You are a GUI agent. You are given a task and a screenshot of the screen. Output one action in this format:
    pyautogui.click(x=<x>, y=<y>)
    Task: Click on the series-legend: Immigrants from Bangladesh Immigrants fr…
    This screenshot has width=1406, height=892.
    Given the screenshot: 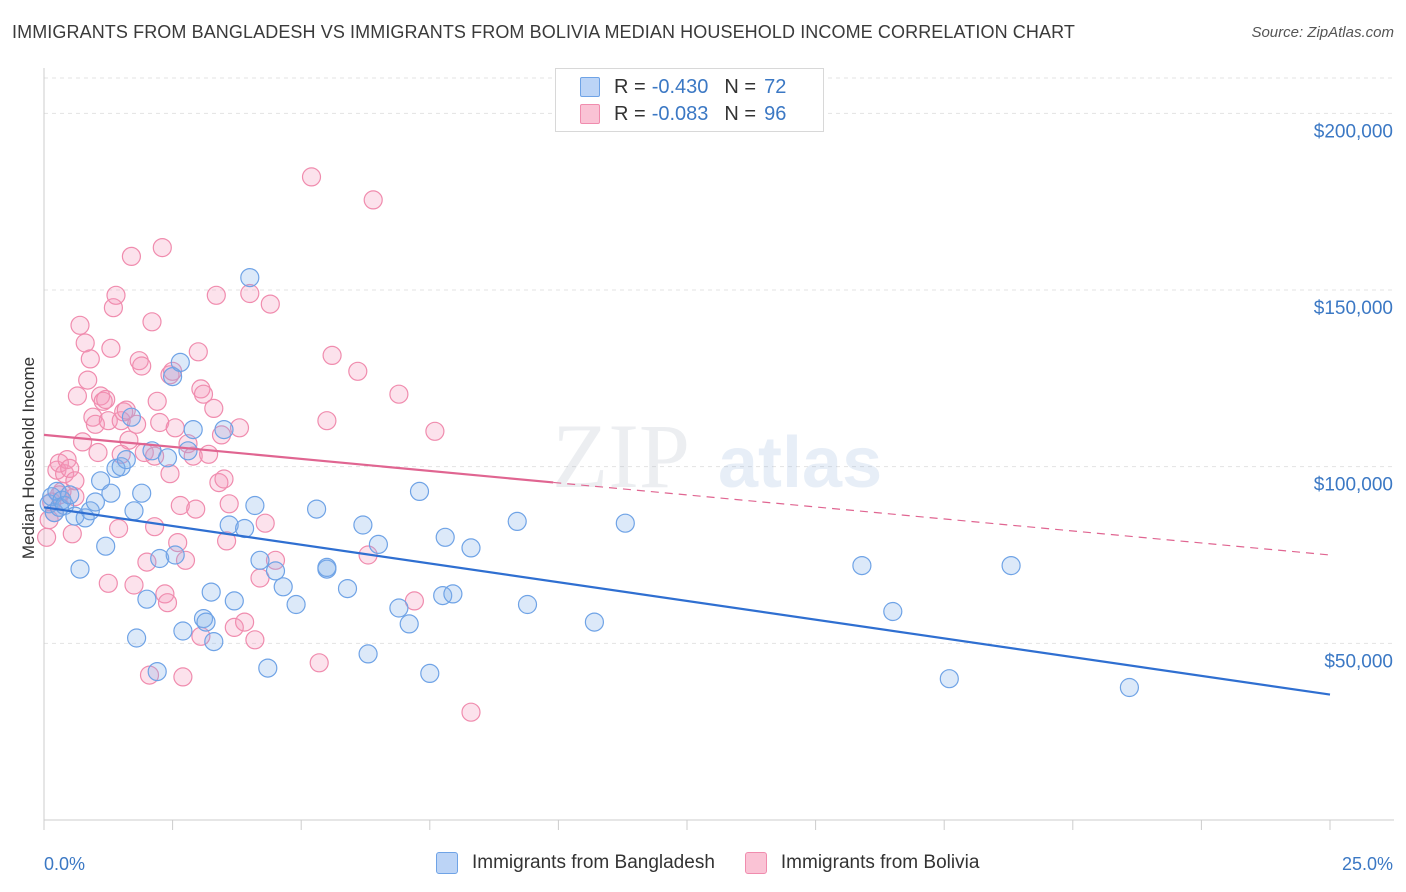 What is the action you would take?
    pyautogui.click(x=722, y=863)
    